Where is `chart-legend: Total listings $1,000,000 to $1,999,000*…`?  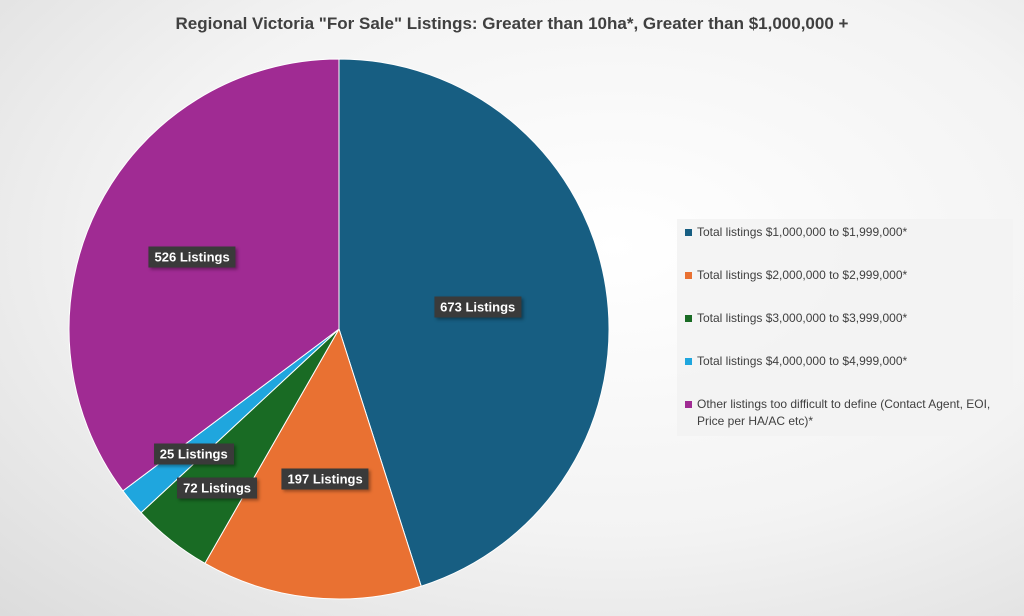 chart-legend: Total listings $1,000,000 to $1,999,000*… is located at coordinates (845, 327).